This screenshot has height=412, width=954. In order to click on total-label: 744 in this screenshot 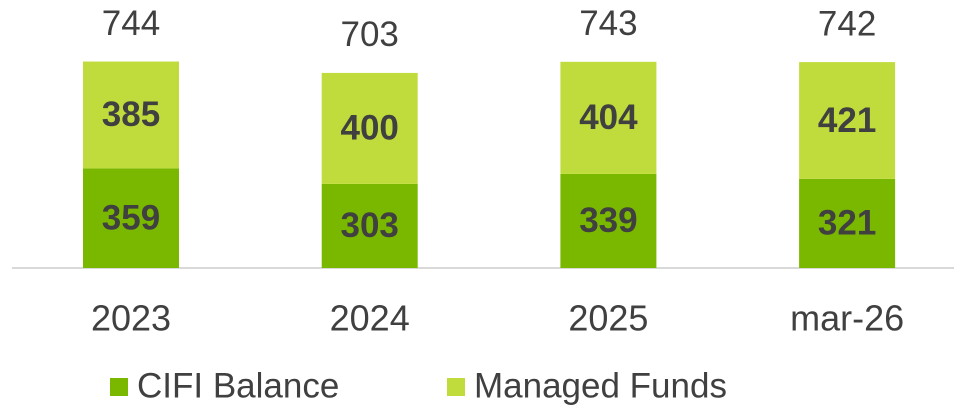, I will do `click(131, 23)`.